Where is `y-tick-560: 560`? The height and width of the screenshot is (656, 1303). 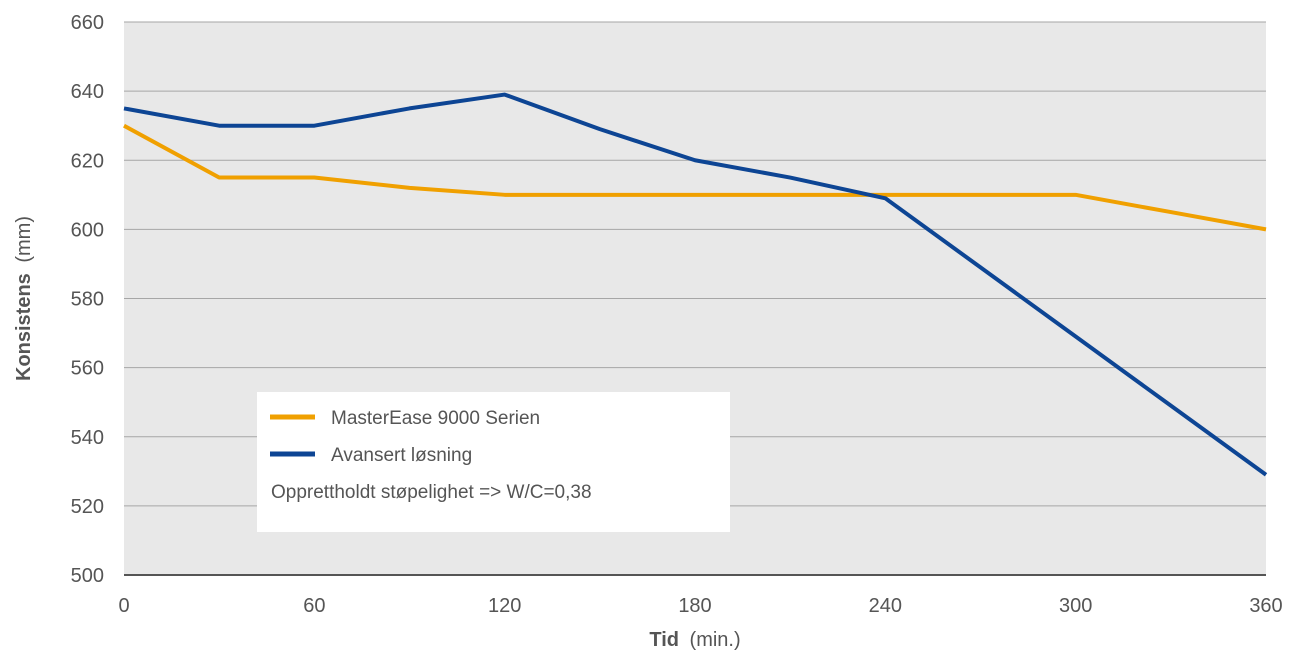
y-tick-560: 560 is located at coordinates (87, 369).